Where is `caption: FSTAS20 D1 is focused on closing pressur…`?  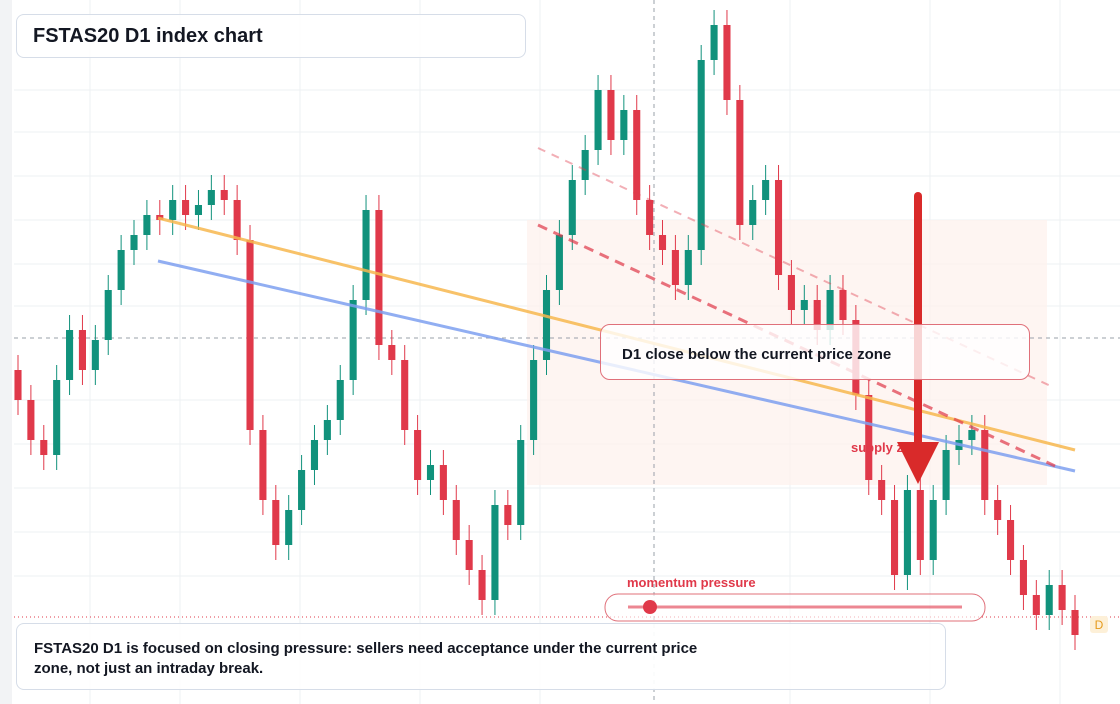
caption: FSTAS20 D1 is focused on closing pressur… is located at coordinates (366, 658).